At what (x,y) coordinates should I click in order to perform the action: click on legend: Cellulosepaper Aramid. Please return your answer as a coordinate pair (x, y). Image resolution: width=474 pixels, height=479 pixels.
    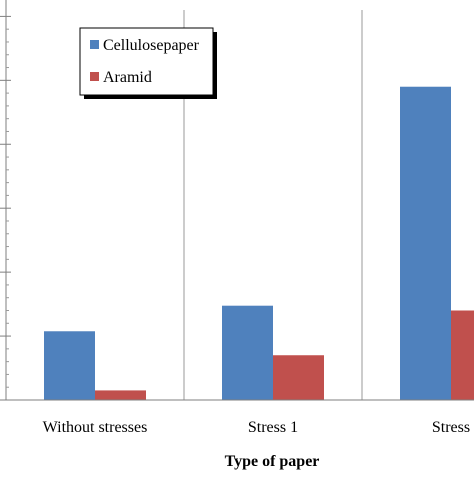
    Looking at the image, I should click on (148, 63).